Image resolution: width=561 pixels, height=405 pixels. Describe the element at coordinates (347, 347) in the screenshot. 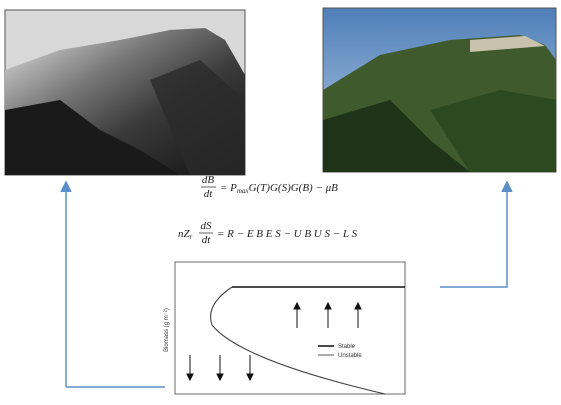

I see `legend-label: Stable` at that location.